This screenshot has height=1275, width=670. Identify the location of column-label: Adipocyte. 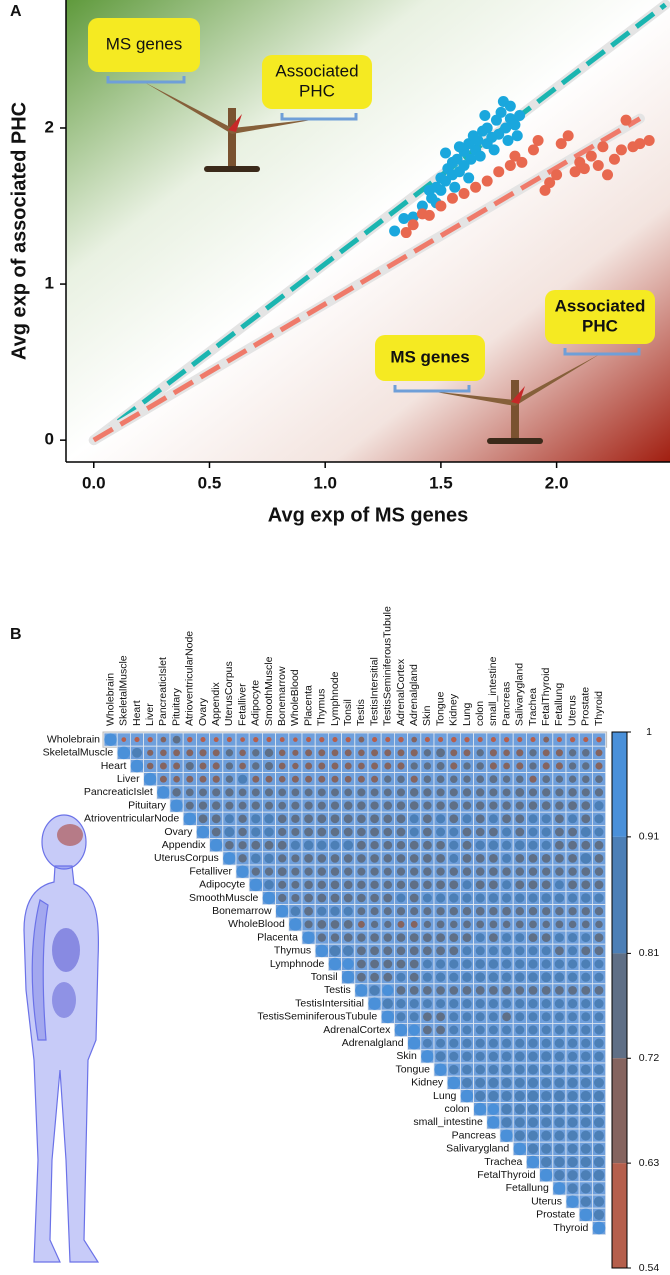
(256, 703).